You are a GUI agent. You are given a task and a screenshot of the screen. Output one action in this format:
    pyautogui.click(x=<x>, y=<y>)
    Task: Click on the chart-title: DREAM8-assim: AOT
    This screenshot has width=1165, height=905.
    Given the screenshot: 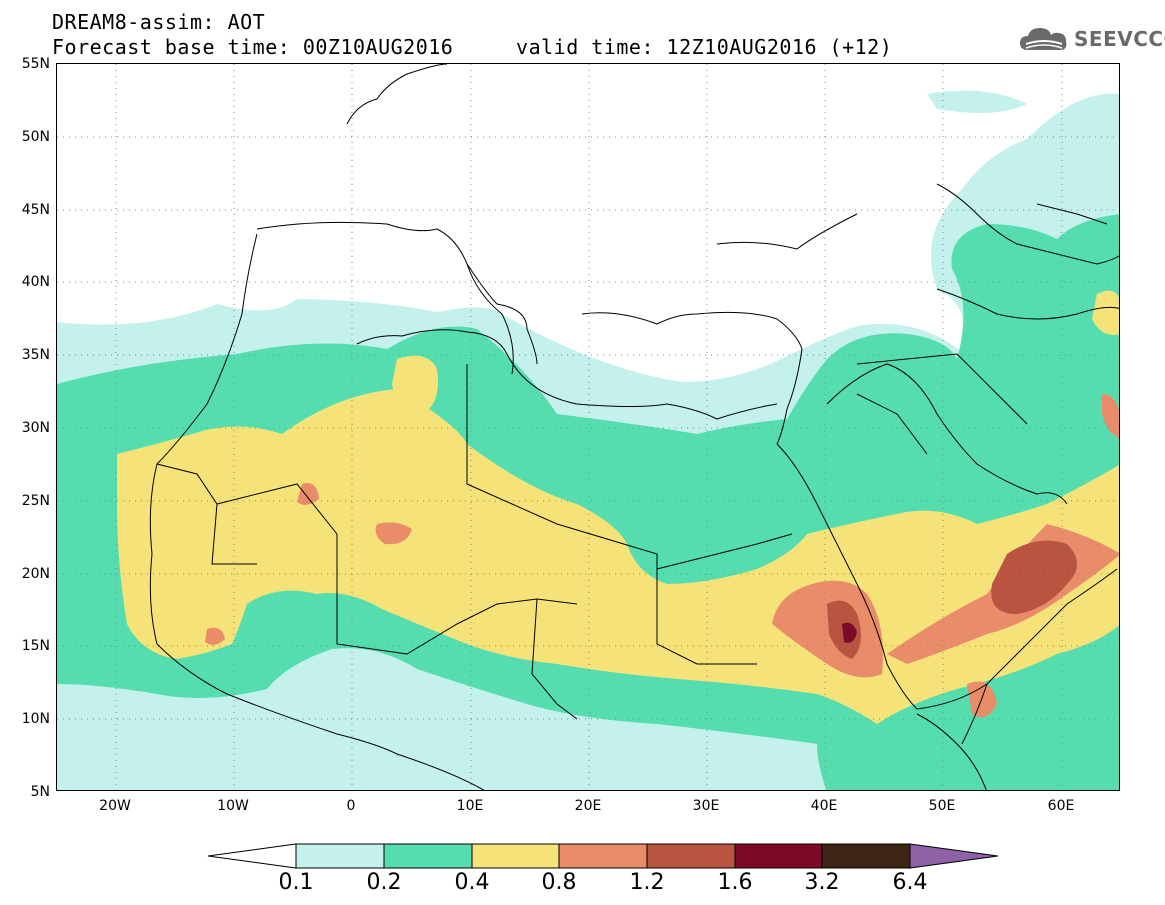 What is the action you would take?
    pyautogui.click(x=159, y=22)
    